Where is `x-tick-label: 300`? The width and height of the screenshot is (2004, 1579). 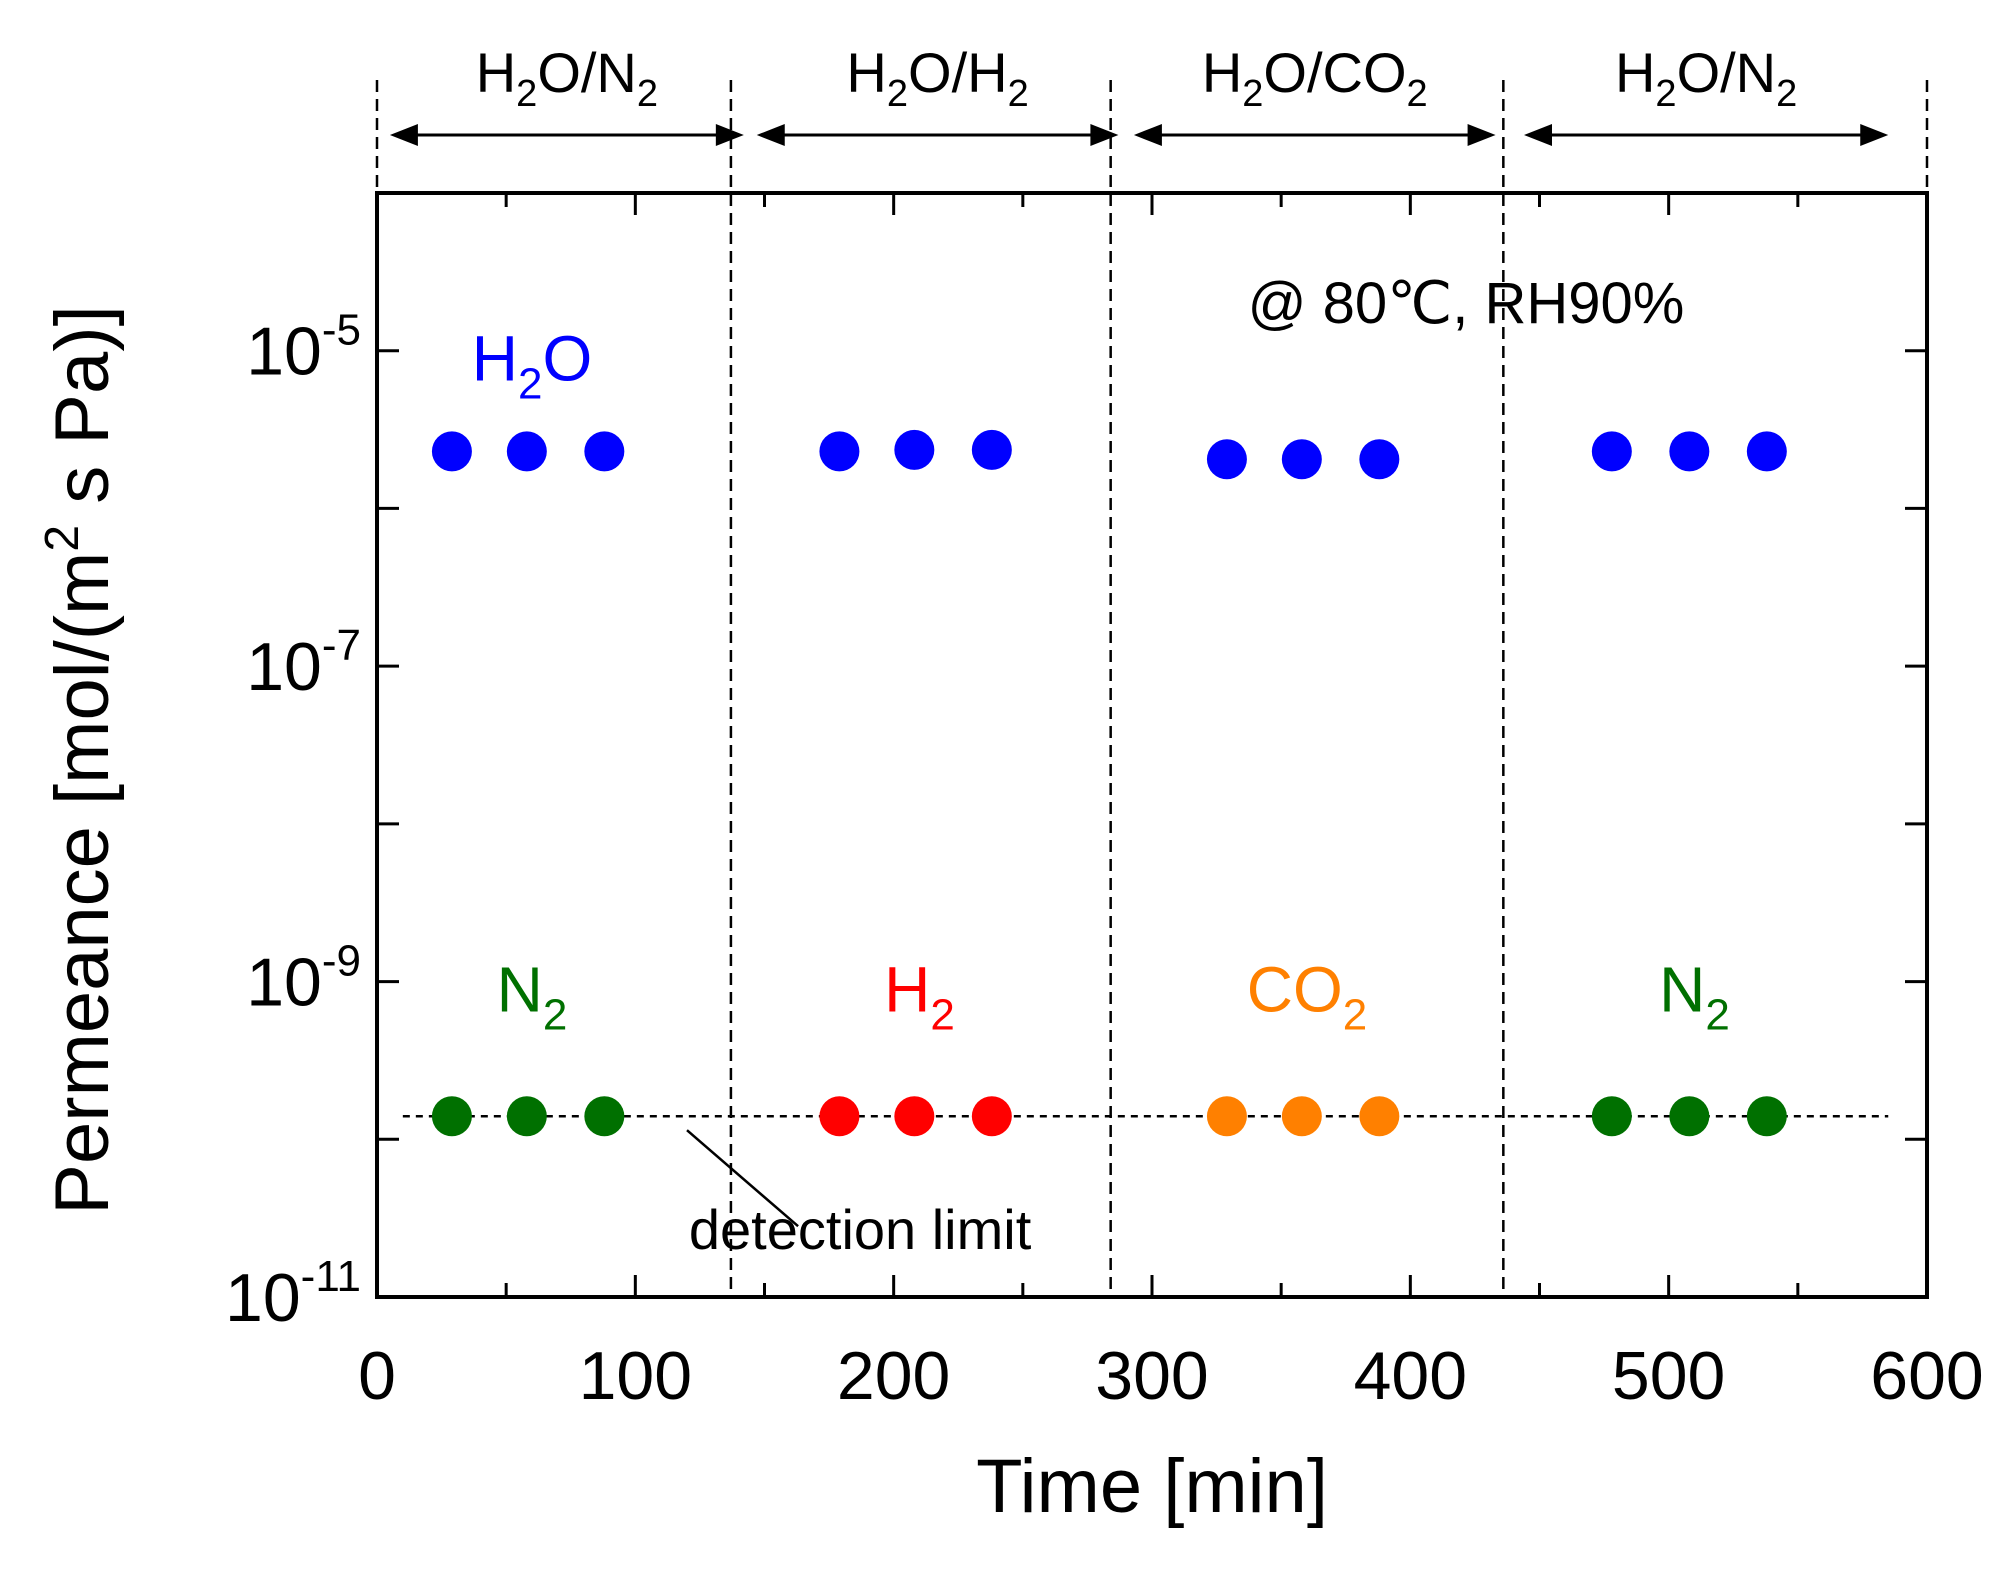 x-tick-label: 300 is located at coordinates (1151, 1376).